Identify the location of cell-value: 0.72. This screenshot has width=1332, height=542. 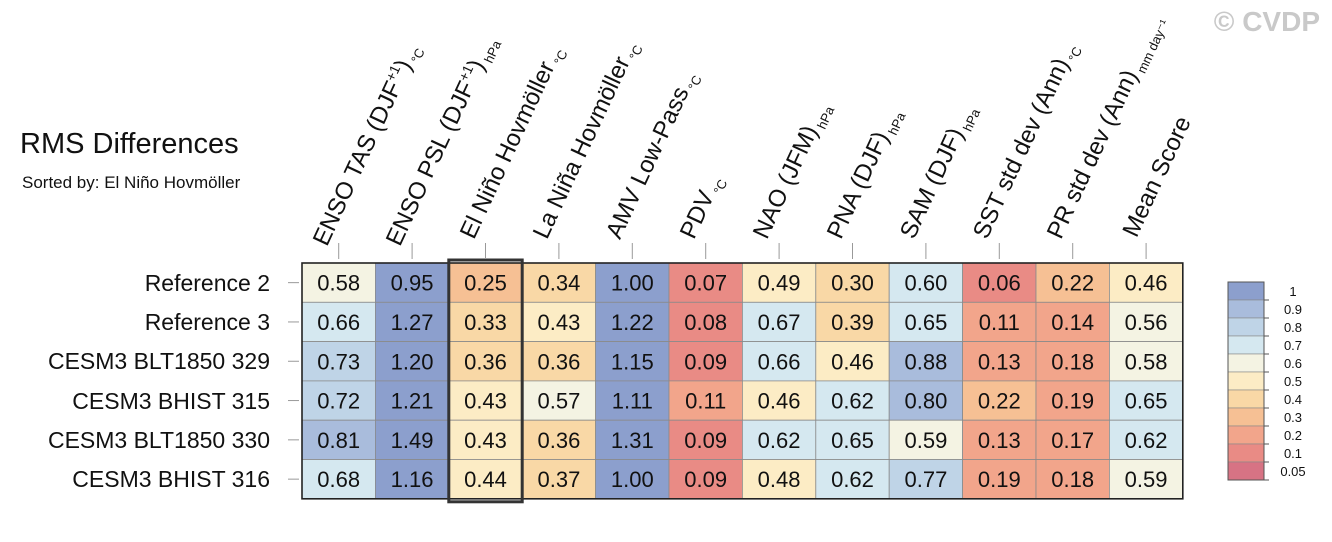
(338, 401).